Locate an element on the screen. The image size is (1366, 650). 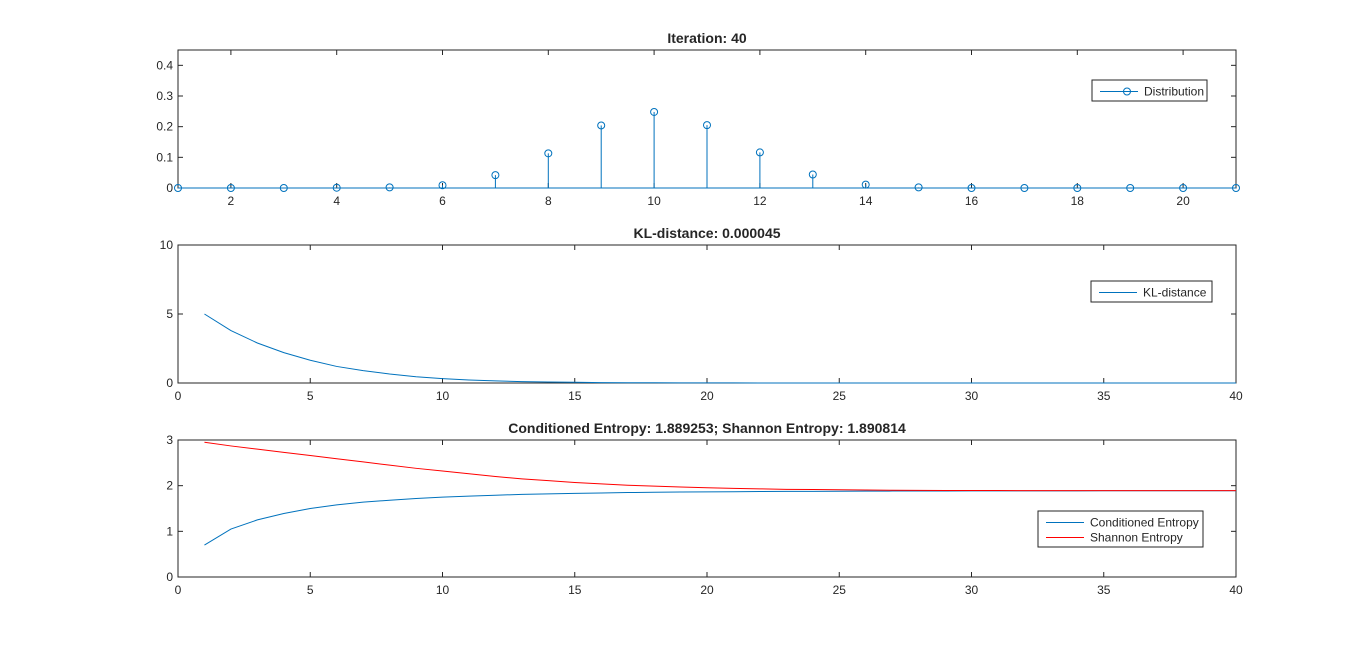
legend-label: Shannon Entropy is located at coordinates (1136, 538).